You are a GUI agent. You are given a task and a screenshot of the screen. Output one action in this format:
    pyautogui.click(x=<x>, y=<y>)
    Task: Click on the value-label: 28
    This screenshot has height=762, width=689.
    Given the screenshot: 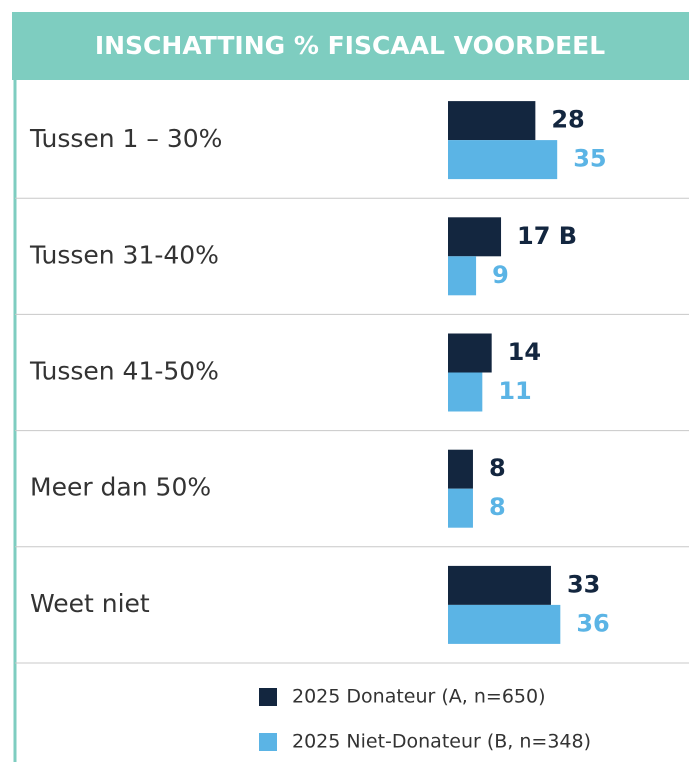 What is the action you would take?
    pyautogui.click(x=567, y=120)
    